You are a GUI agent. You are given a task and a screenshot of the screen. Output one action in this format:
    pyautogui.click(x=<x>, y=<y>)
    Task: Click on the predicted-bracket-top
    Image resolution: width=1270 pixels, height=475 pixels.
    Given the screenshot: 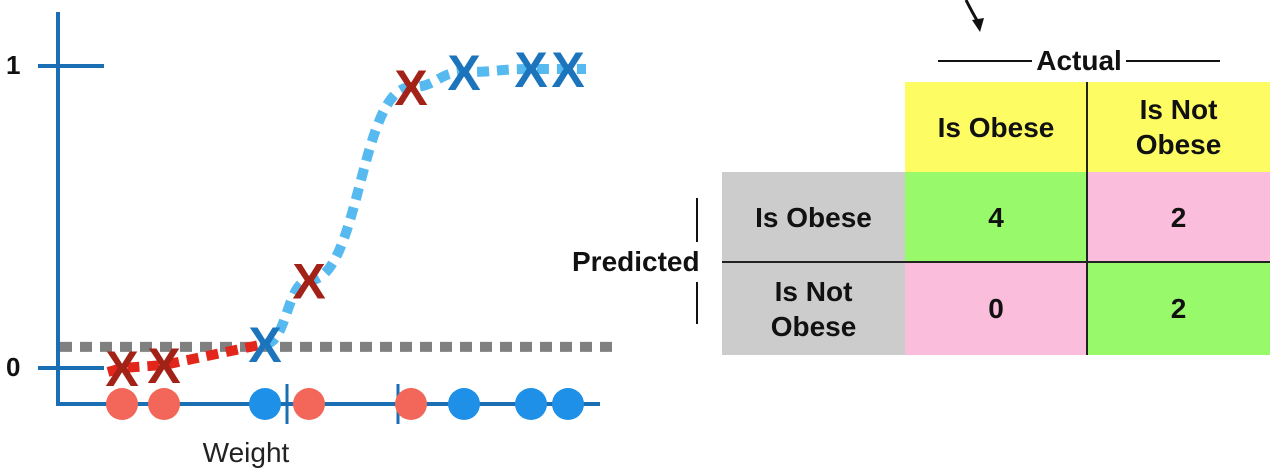 What is the action you would take?
    pyautogui.click(x=697, y=220)
    